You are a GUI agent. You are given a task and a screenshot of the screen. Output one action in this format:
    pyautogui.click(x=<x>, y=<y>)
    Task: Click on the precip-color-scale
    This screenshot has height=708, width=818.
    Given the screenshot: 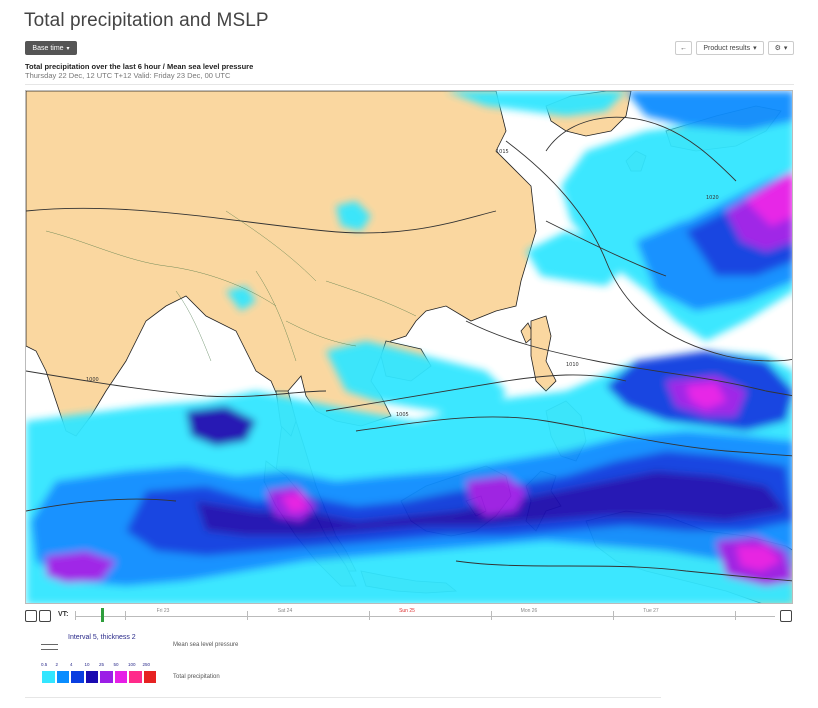 What is the action you would take?
    pyautogui.click(x=99, y=677)
    